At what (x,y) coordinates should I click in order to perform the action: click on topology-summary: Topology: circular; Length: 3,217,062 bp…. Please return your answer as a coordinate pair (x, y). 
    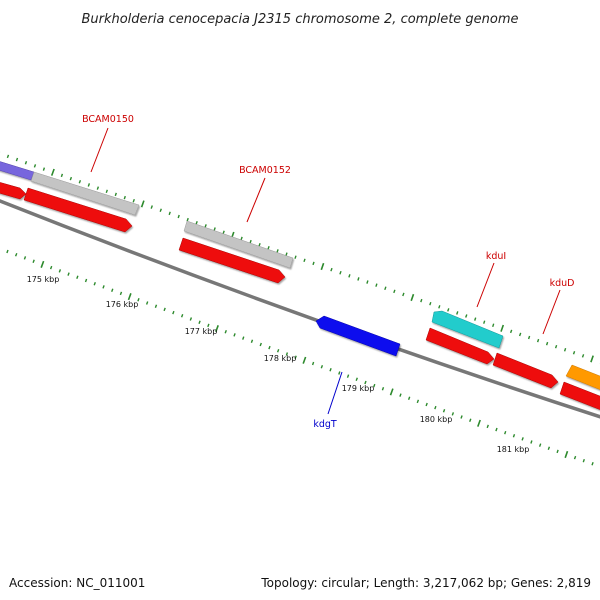
    Looking at the image, I should click on (425, 583).